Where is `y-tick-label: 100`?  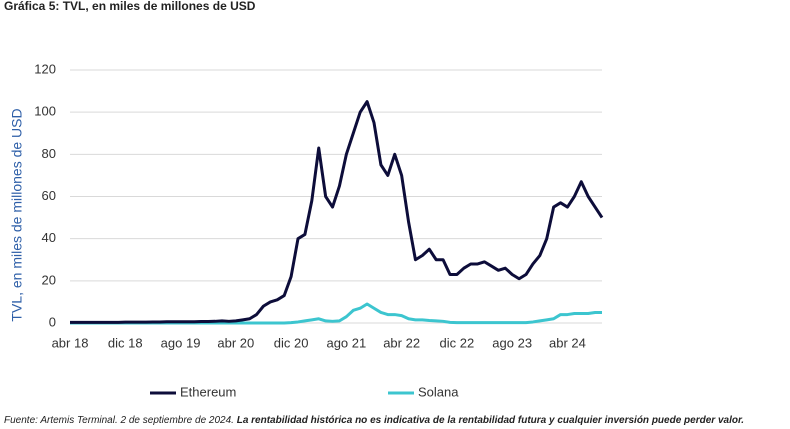 y-tick-label: 100 is located at coordinates (45, 111).